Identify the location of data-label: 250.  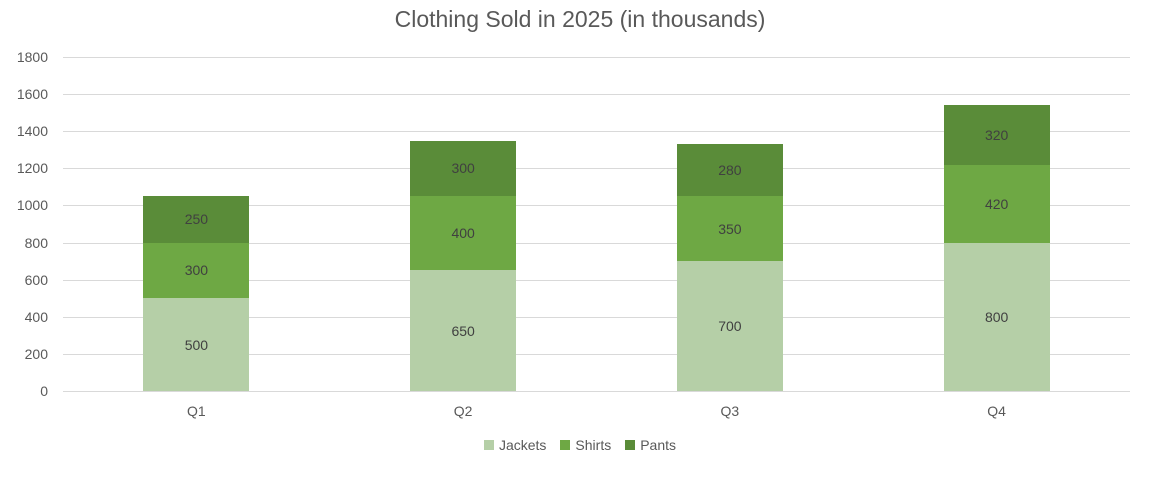
(196, 219).